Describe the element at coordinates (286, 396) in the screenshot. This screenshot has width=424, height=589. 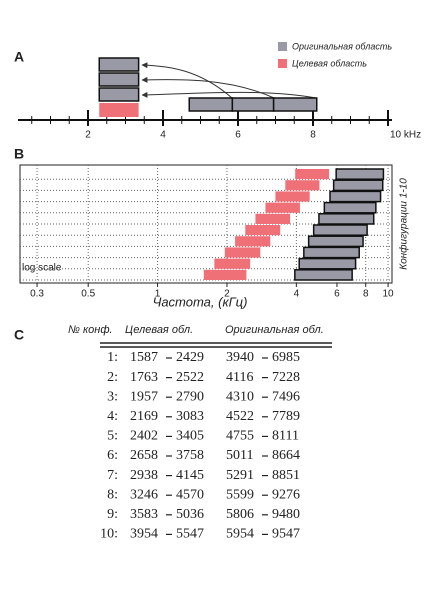
I see `range-high: 7496` at that location.